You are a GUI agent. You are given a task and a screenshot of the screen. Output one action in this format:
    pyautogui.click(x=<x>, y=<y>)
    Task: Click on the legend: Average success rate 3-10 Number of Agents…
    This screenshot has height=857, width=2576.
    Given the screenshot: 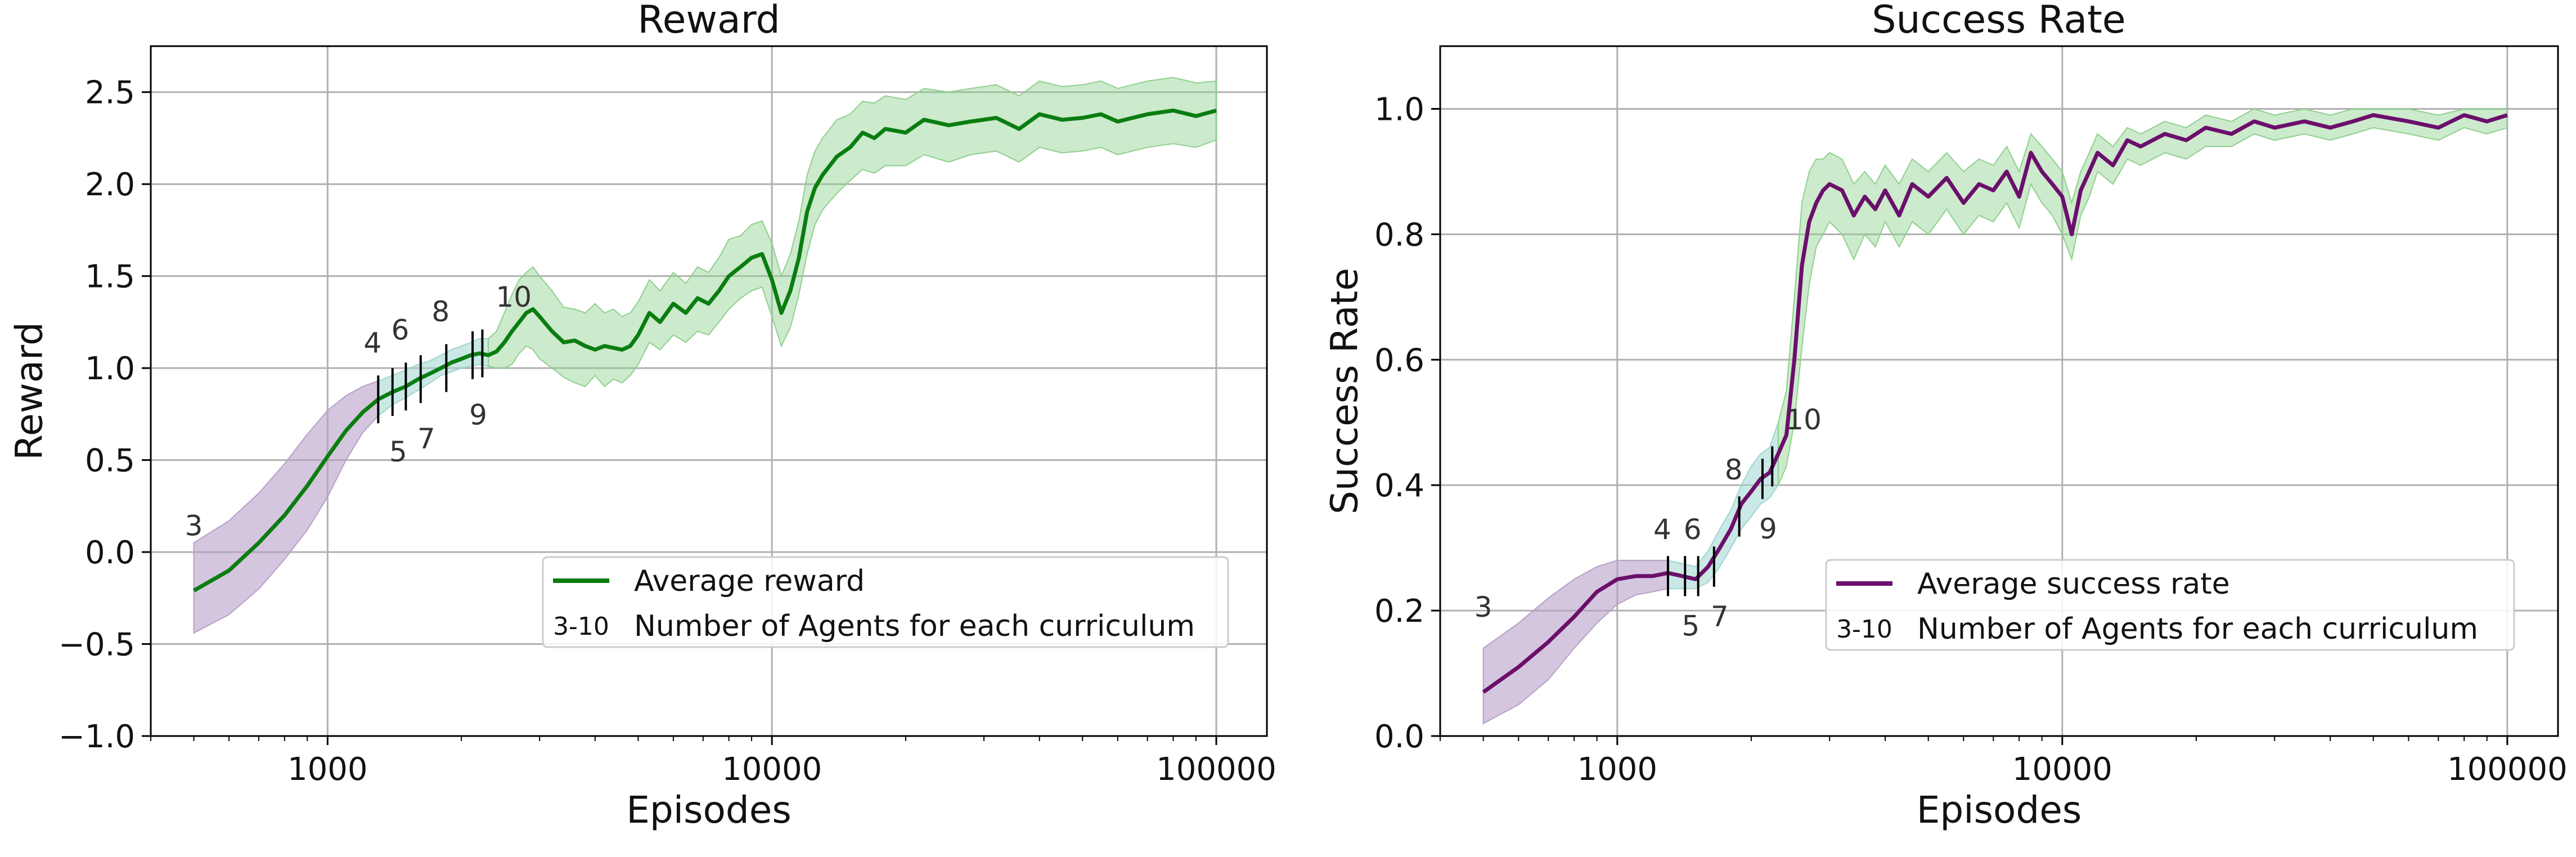 What is the action you would take?
    pyautogui.click(x=2170, y=605)
    